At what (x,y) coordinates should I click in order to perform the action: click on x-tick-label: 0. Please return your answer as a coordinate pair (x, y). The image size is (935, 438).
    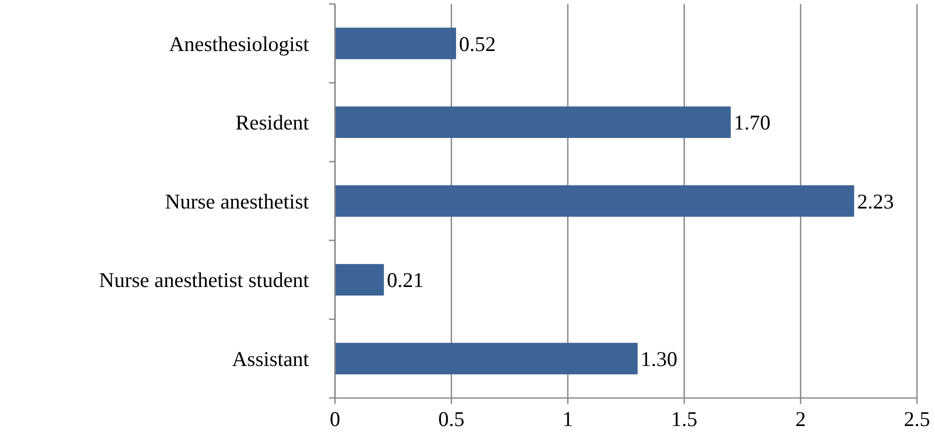
    Looking at the image, I should click on (335, 419).